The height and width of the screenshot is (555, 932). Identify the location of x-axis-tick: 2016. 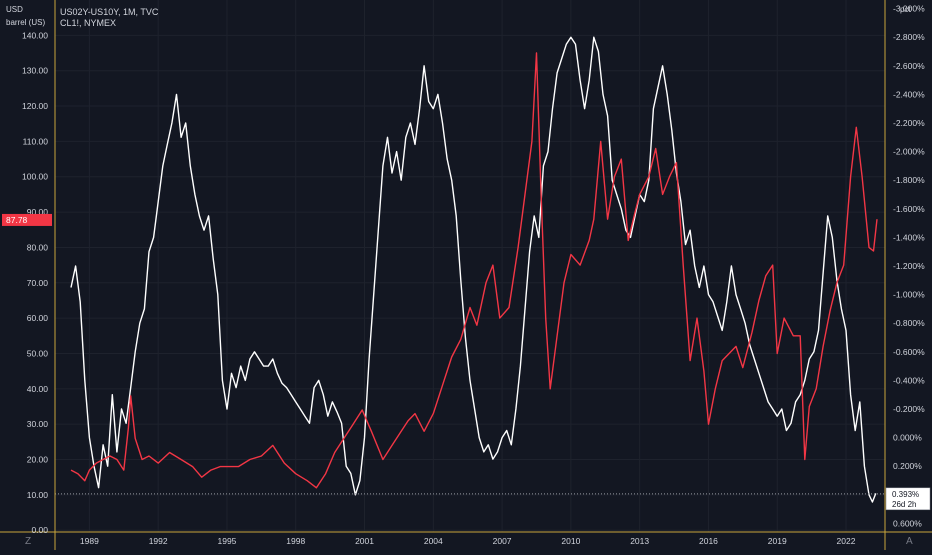
(708, 541).